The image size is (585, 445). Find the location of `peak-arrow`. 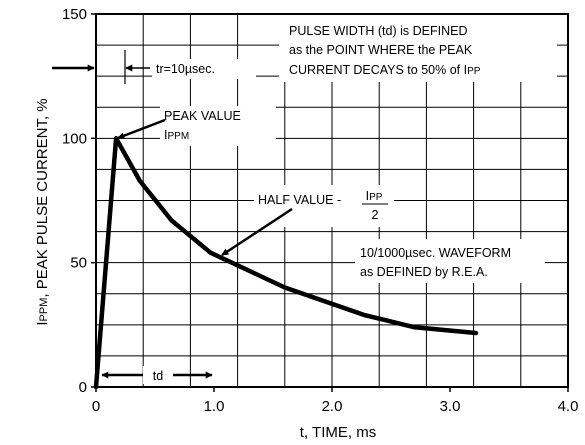

peak-arrow is located at coordinates (141, 129).